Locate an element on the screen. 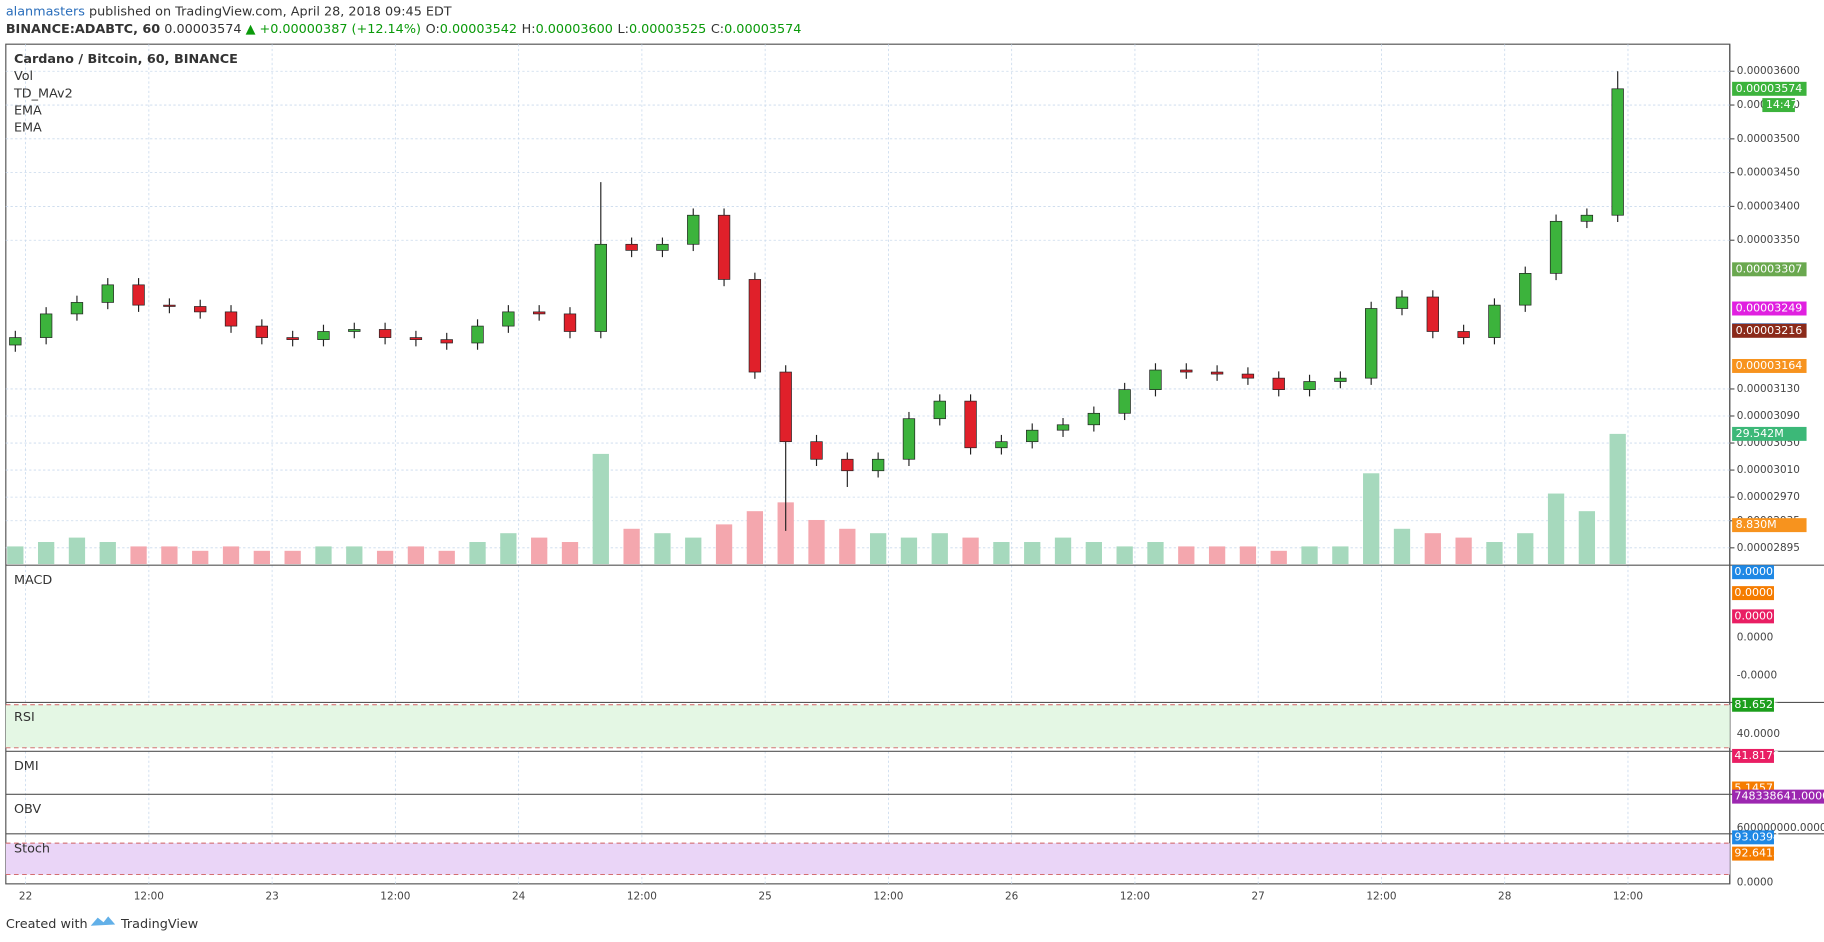 The width and height of the screenshot is (1824, 942). y-tick-label: 0.00003090 is located at coordinates (1768, 416).